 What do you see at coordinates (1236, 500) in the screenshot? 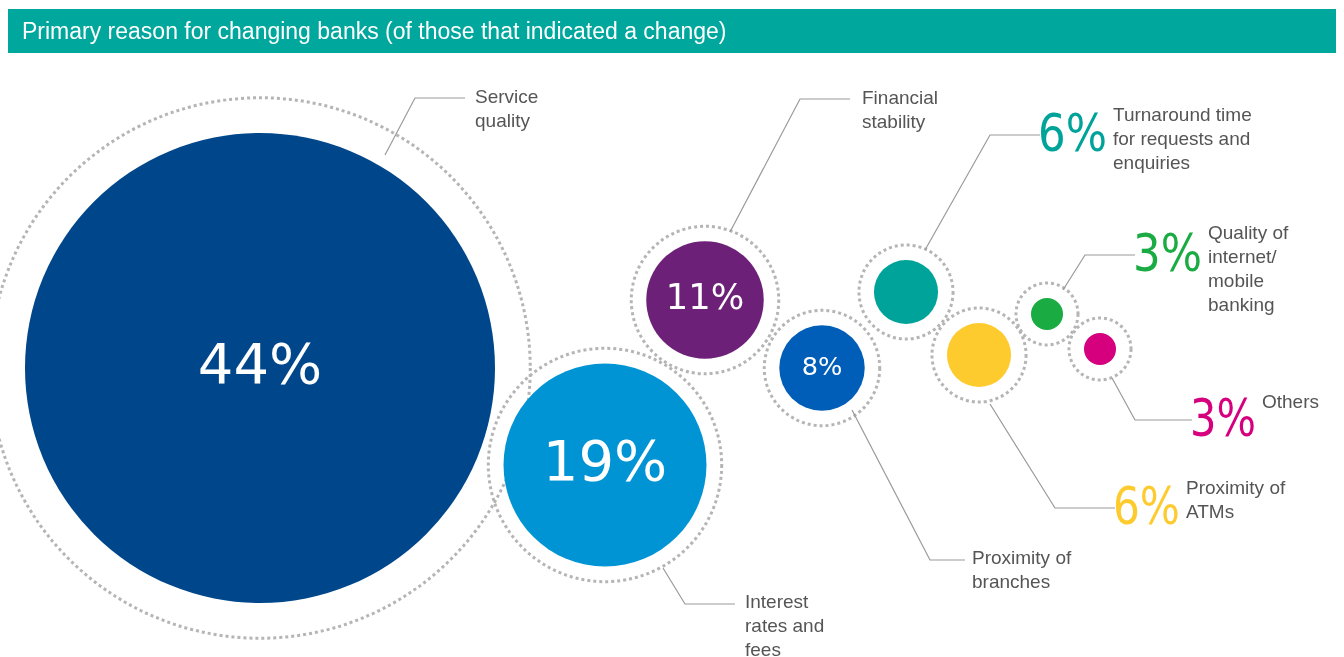
I see `category-label: Proximity of ATMs` at bounding box center [1236, 500].